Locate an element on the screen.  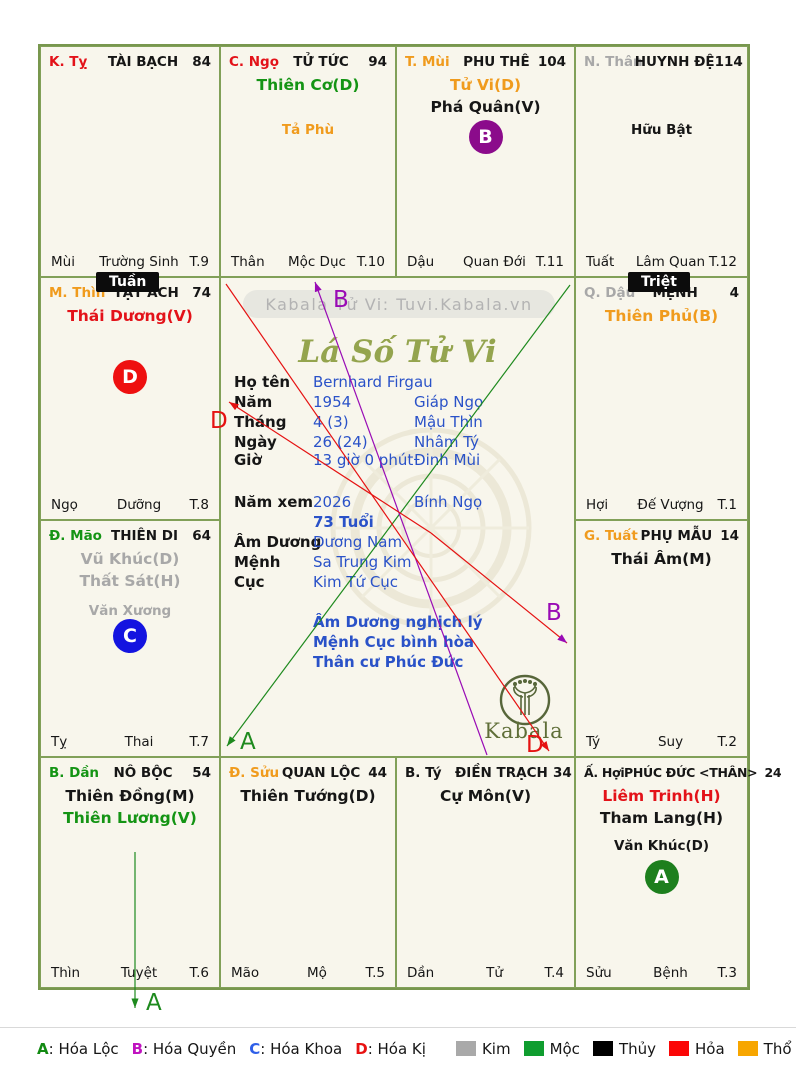
info-label: Âm Dương is located at coordinates (278, 542).